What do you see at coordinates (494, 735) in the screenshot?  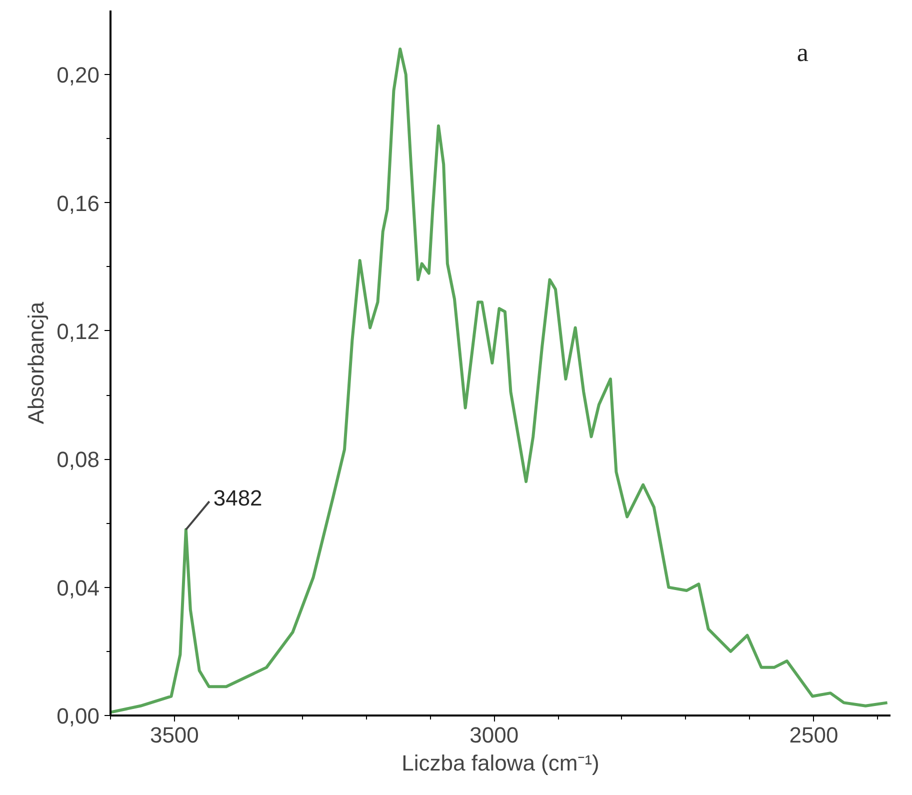 I see `x-tick-label: 3000` at bounding box center [494, 735].